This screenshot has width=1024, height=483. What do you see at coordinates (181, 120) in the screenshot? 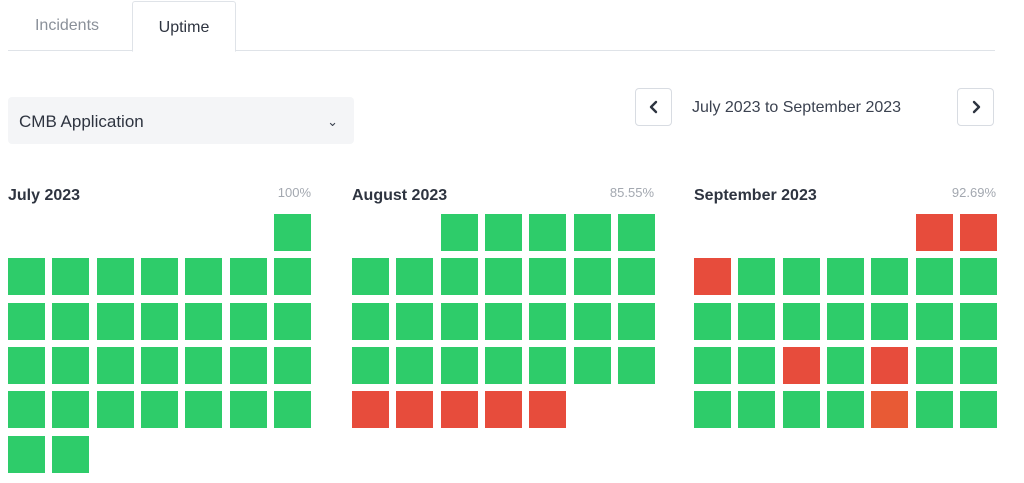
I see `component-select: CMB Application ⌄` at bounding box center [181, 120].